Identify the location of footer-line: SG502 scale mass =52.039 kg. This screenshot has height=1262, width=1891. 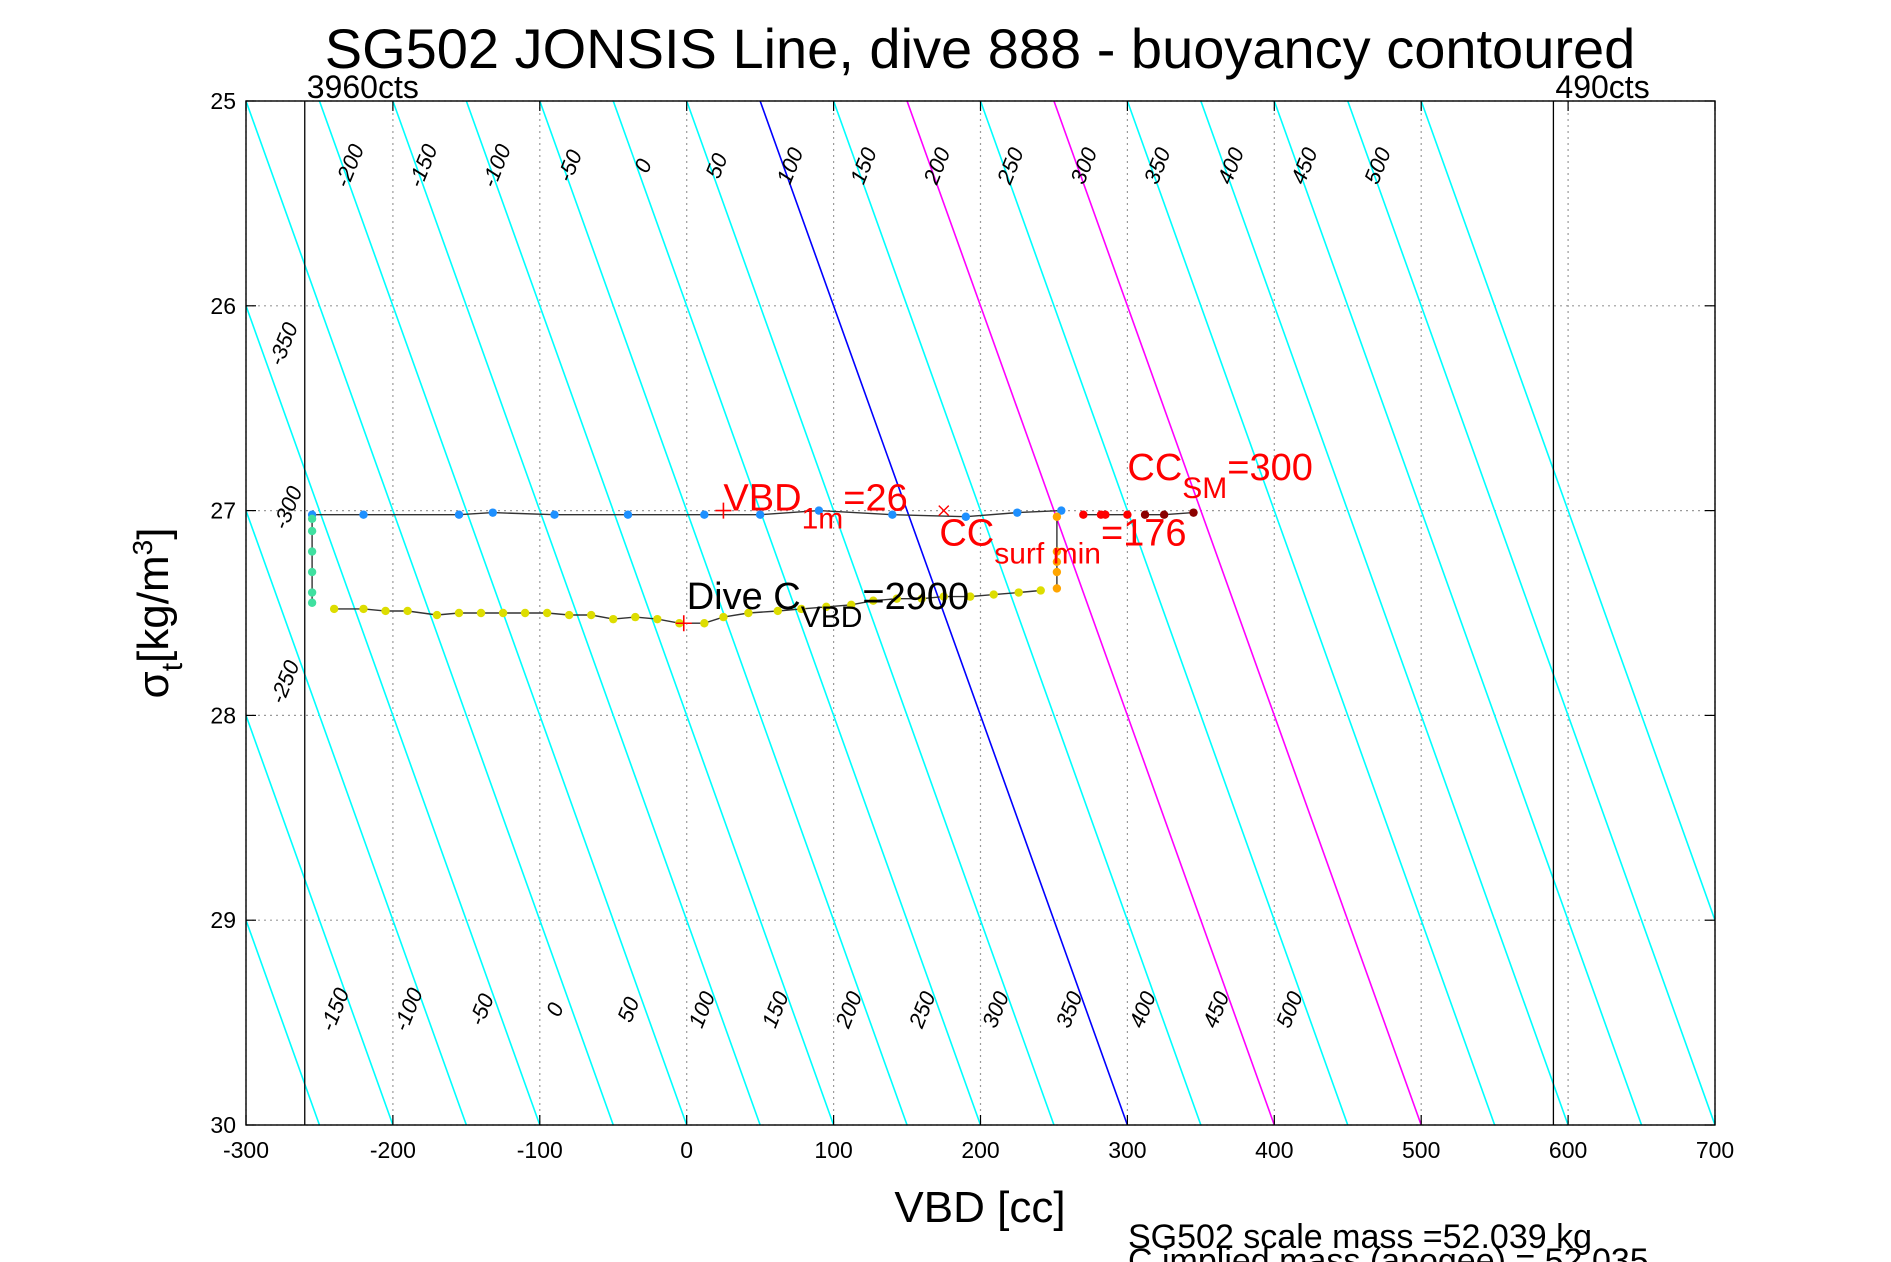
(1360, 1237).